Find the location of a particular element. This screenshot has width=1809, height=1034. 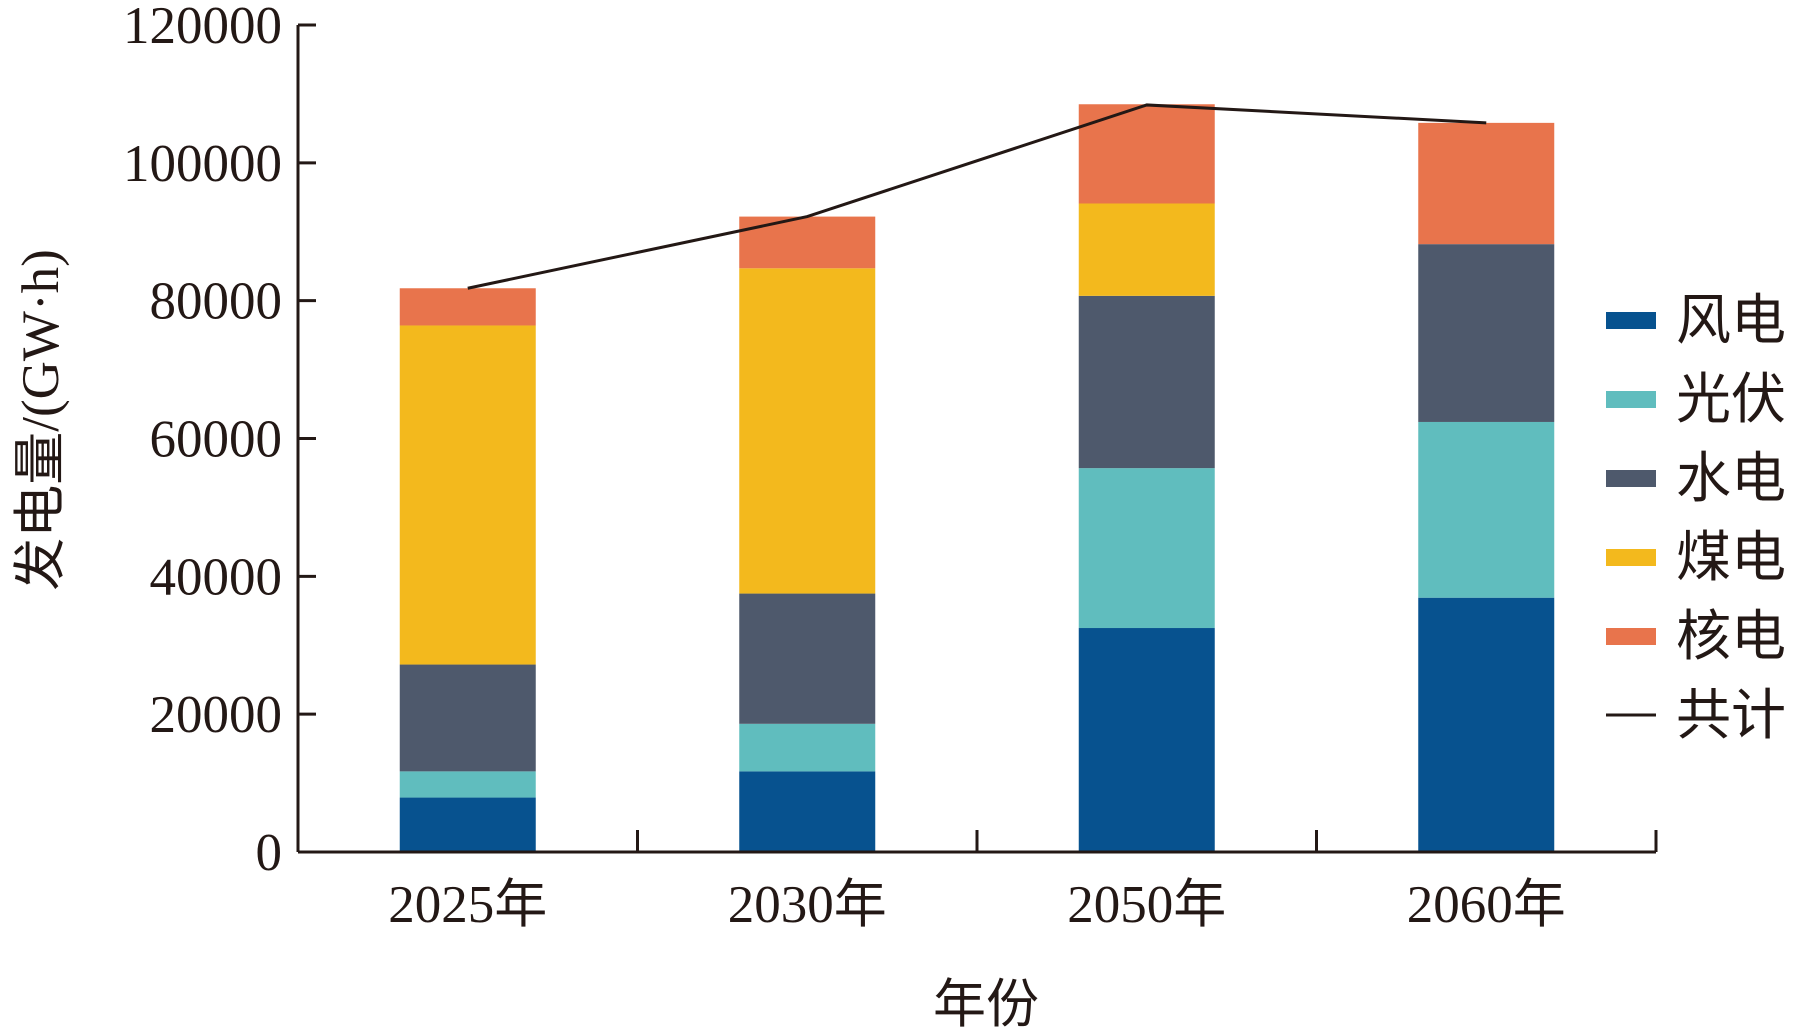

y-tick-label: 0 is located at coordinates (269, 853).